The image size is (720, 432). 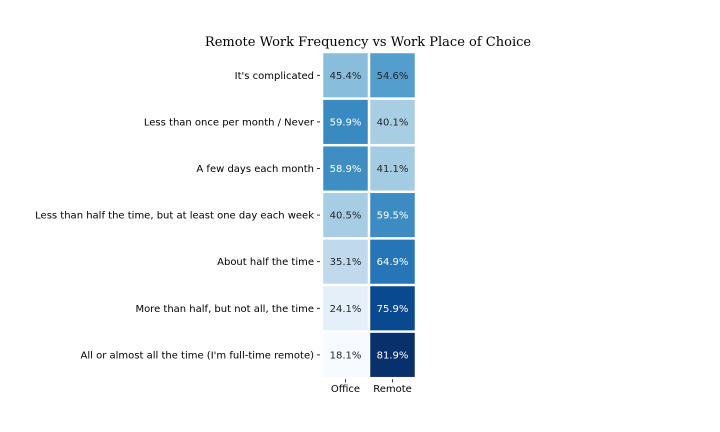 I want to click on cell-value-label: 40.1%, so click(x=393, y=122).